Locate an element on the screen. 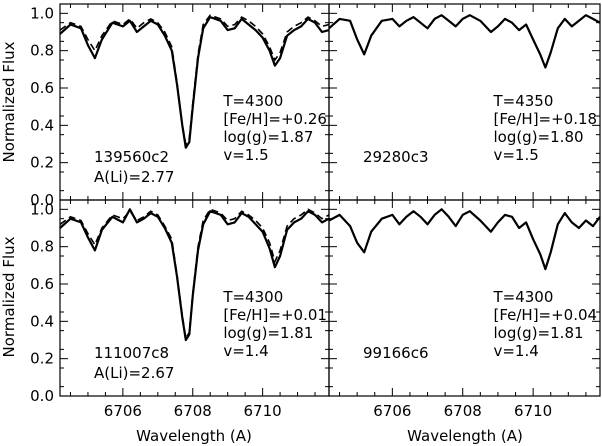  param-label: log(g)=1.87 is located at coordinates (268, 137).